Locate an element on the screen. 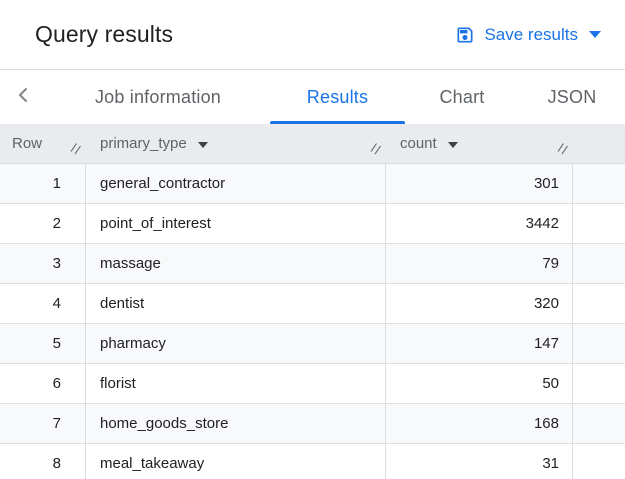 Image resolution: width=625 pixels, height=479 pixels. chevron-left-icon is located at coordinates (23, 97).